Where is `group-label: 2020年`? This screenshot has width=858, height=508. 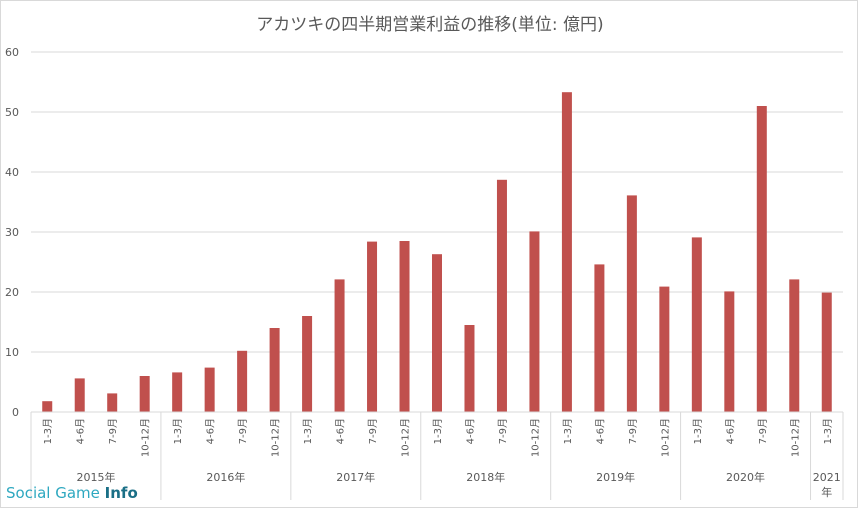 group-label: 2020年 is located at coordinates (745, 477).